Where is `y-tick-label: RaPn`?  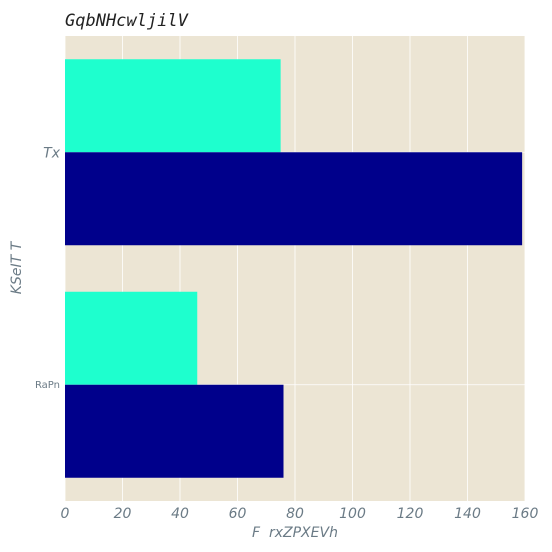 y-tick-label: RaPn is located at coordinates (47, 385).